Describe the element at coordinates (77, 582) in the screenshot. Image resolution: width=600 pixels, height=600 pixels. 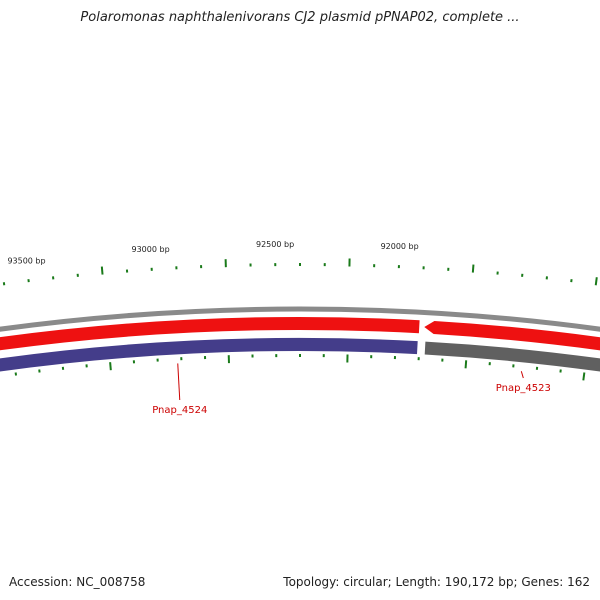
I see `accession-text: Accession: NC_008758` at that location.